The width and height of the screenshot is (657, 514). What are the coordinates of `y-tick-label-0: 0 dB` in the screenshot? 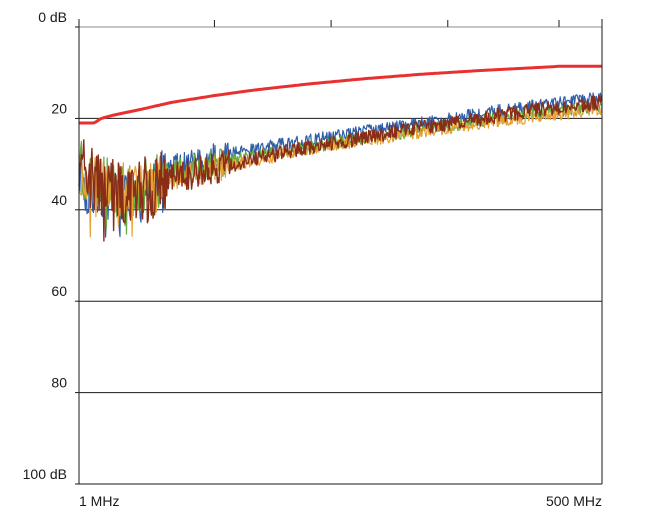 It's located at (52, 17).